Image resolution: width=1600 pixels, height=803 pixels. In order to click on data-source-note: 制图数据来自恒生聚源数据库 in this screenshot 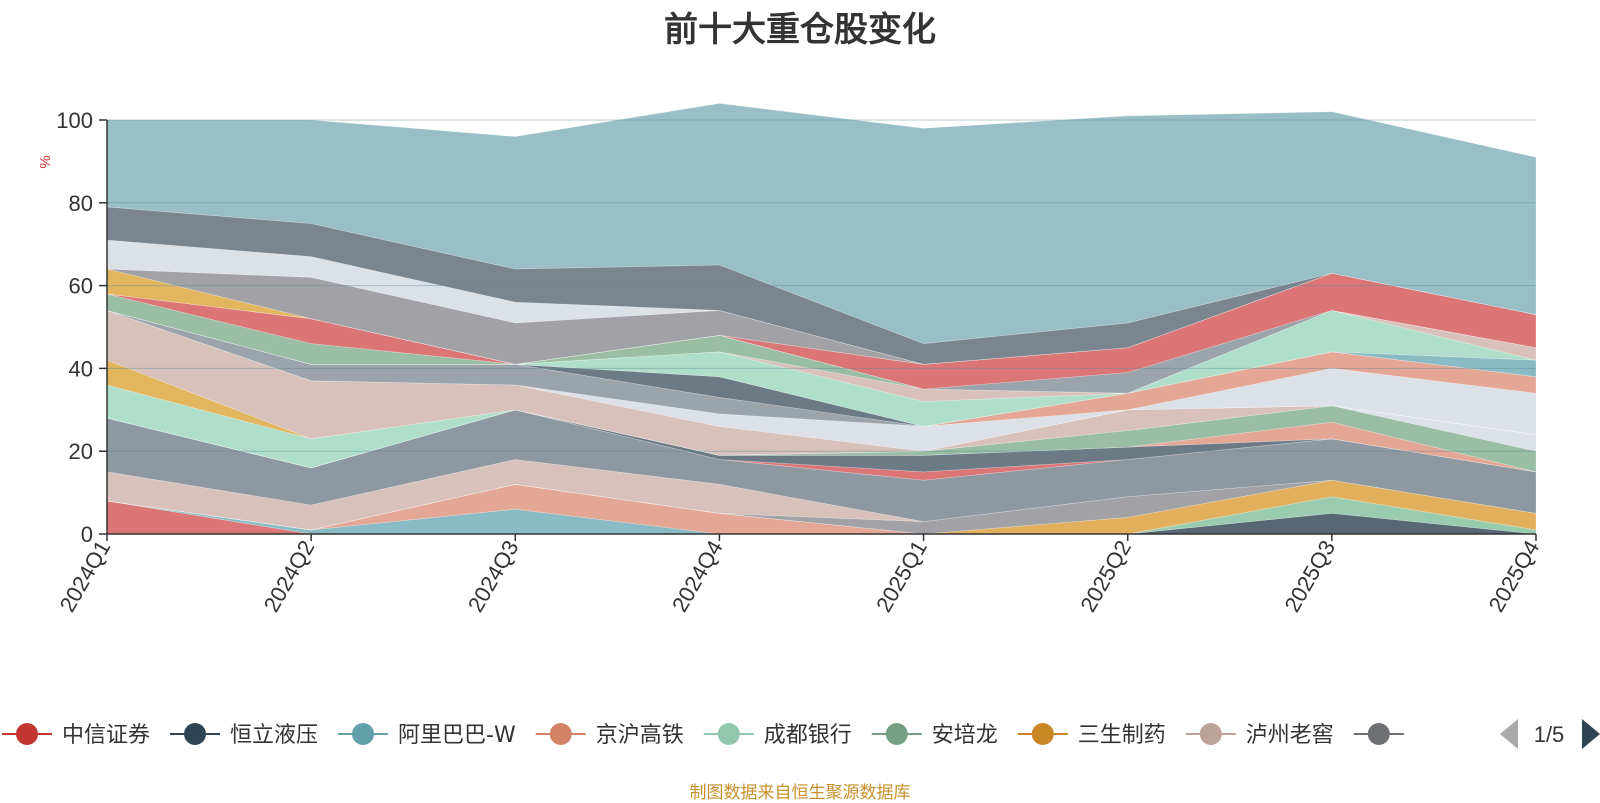, I will do `click(800, 793)`.